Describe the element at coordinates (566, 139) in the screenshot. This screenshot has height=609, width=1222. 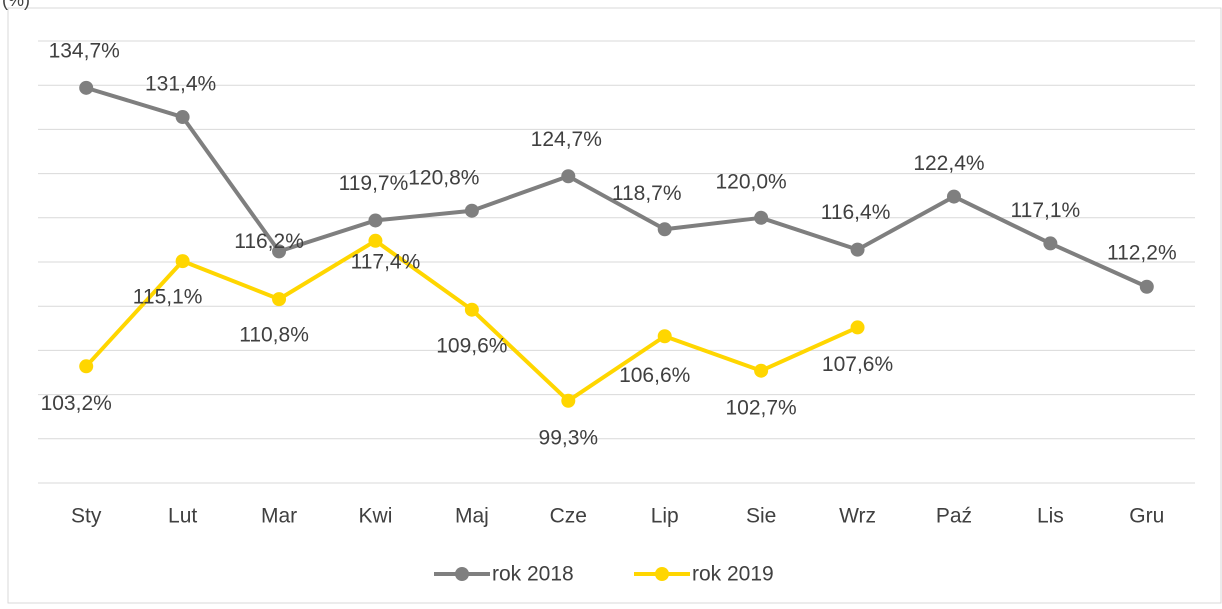
I see `data-label: 124,7%` at that location.